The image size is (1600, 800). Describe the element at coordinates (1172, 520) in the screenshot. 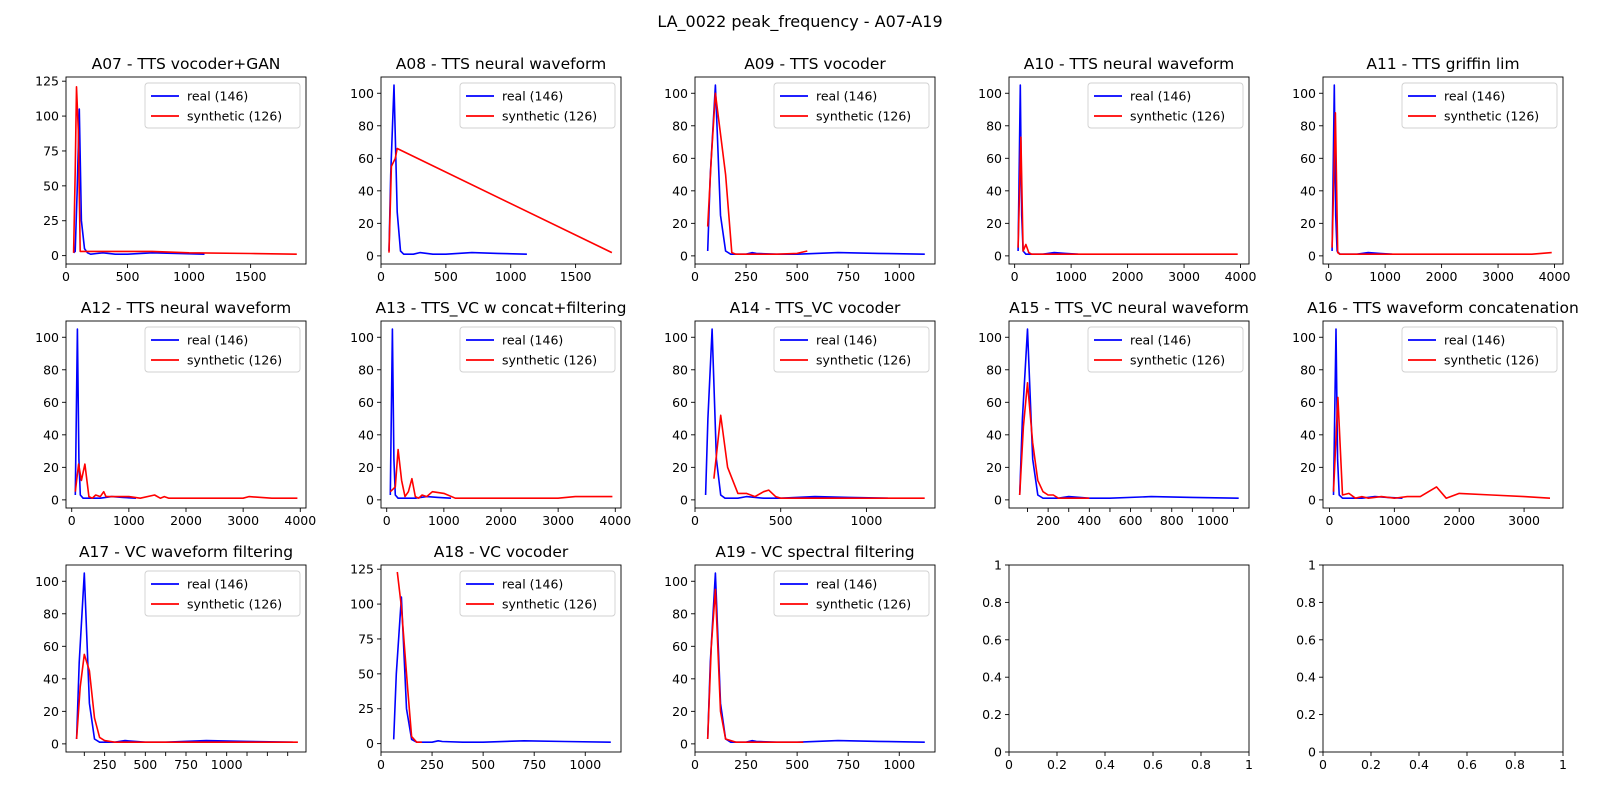

I see `x-tick-label: 800` at that location.